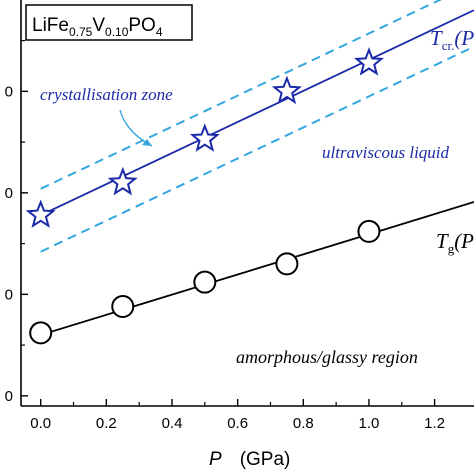 The width and height of the screenshot is (474, 474). Describe the element at coordinates (106, 94) in the screenshot. I see `crystallisation-zone-label: crystallisation zone` at that location.